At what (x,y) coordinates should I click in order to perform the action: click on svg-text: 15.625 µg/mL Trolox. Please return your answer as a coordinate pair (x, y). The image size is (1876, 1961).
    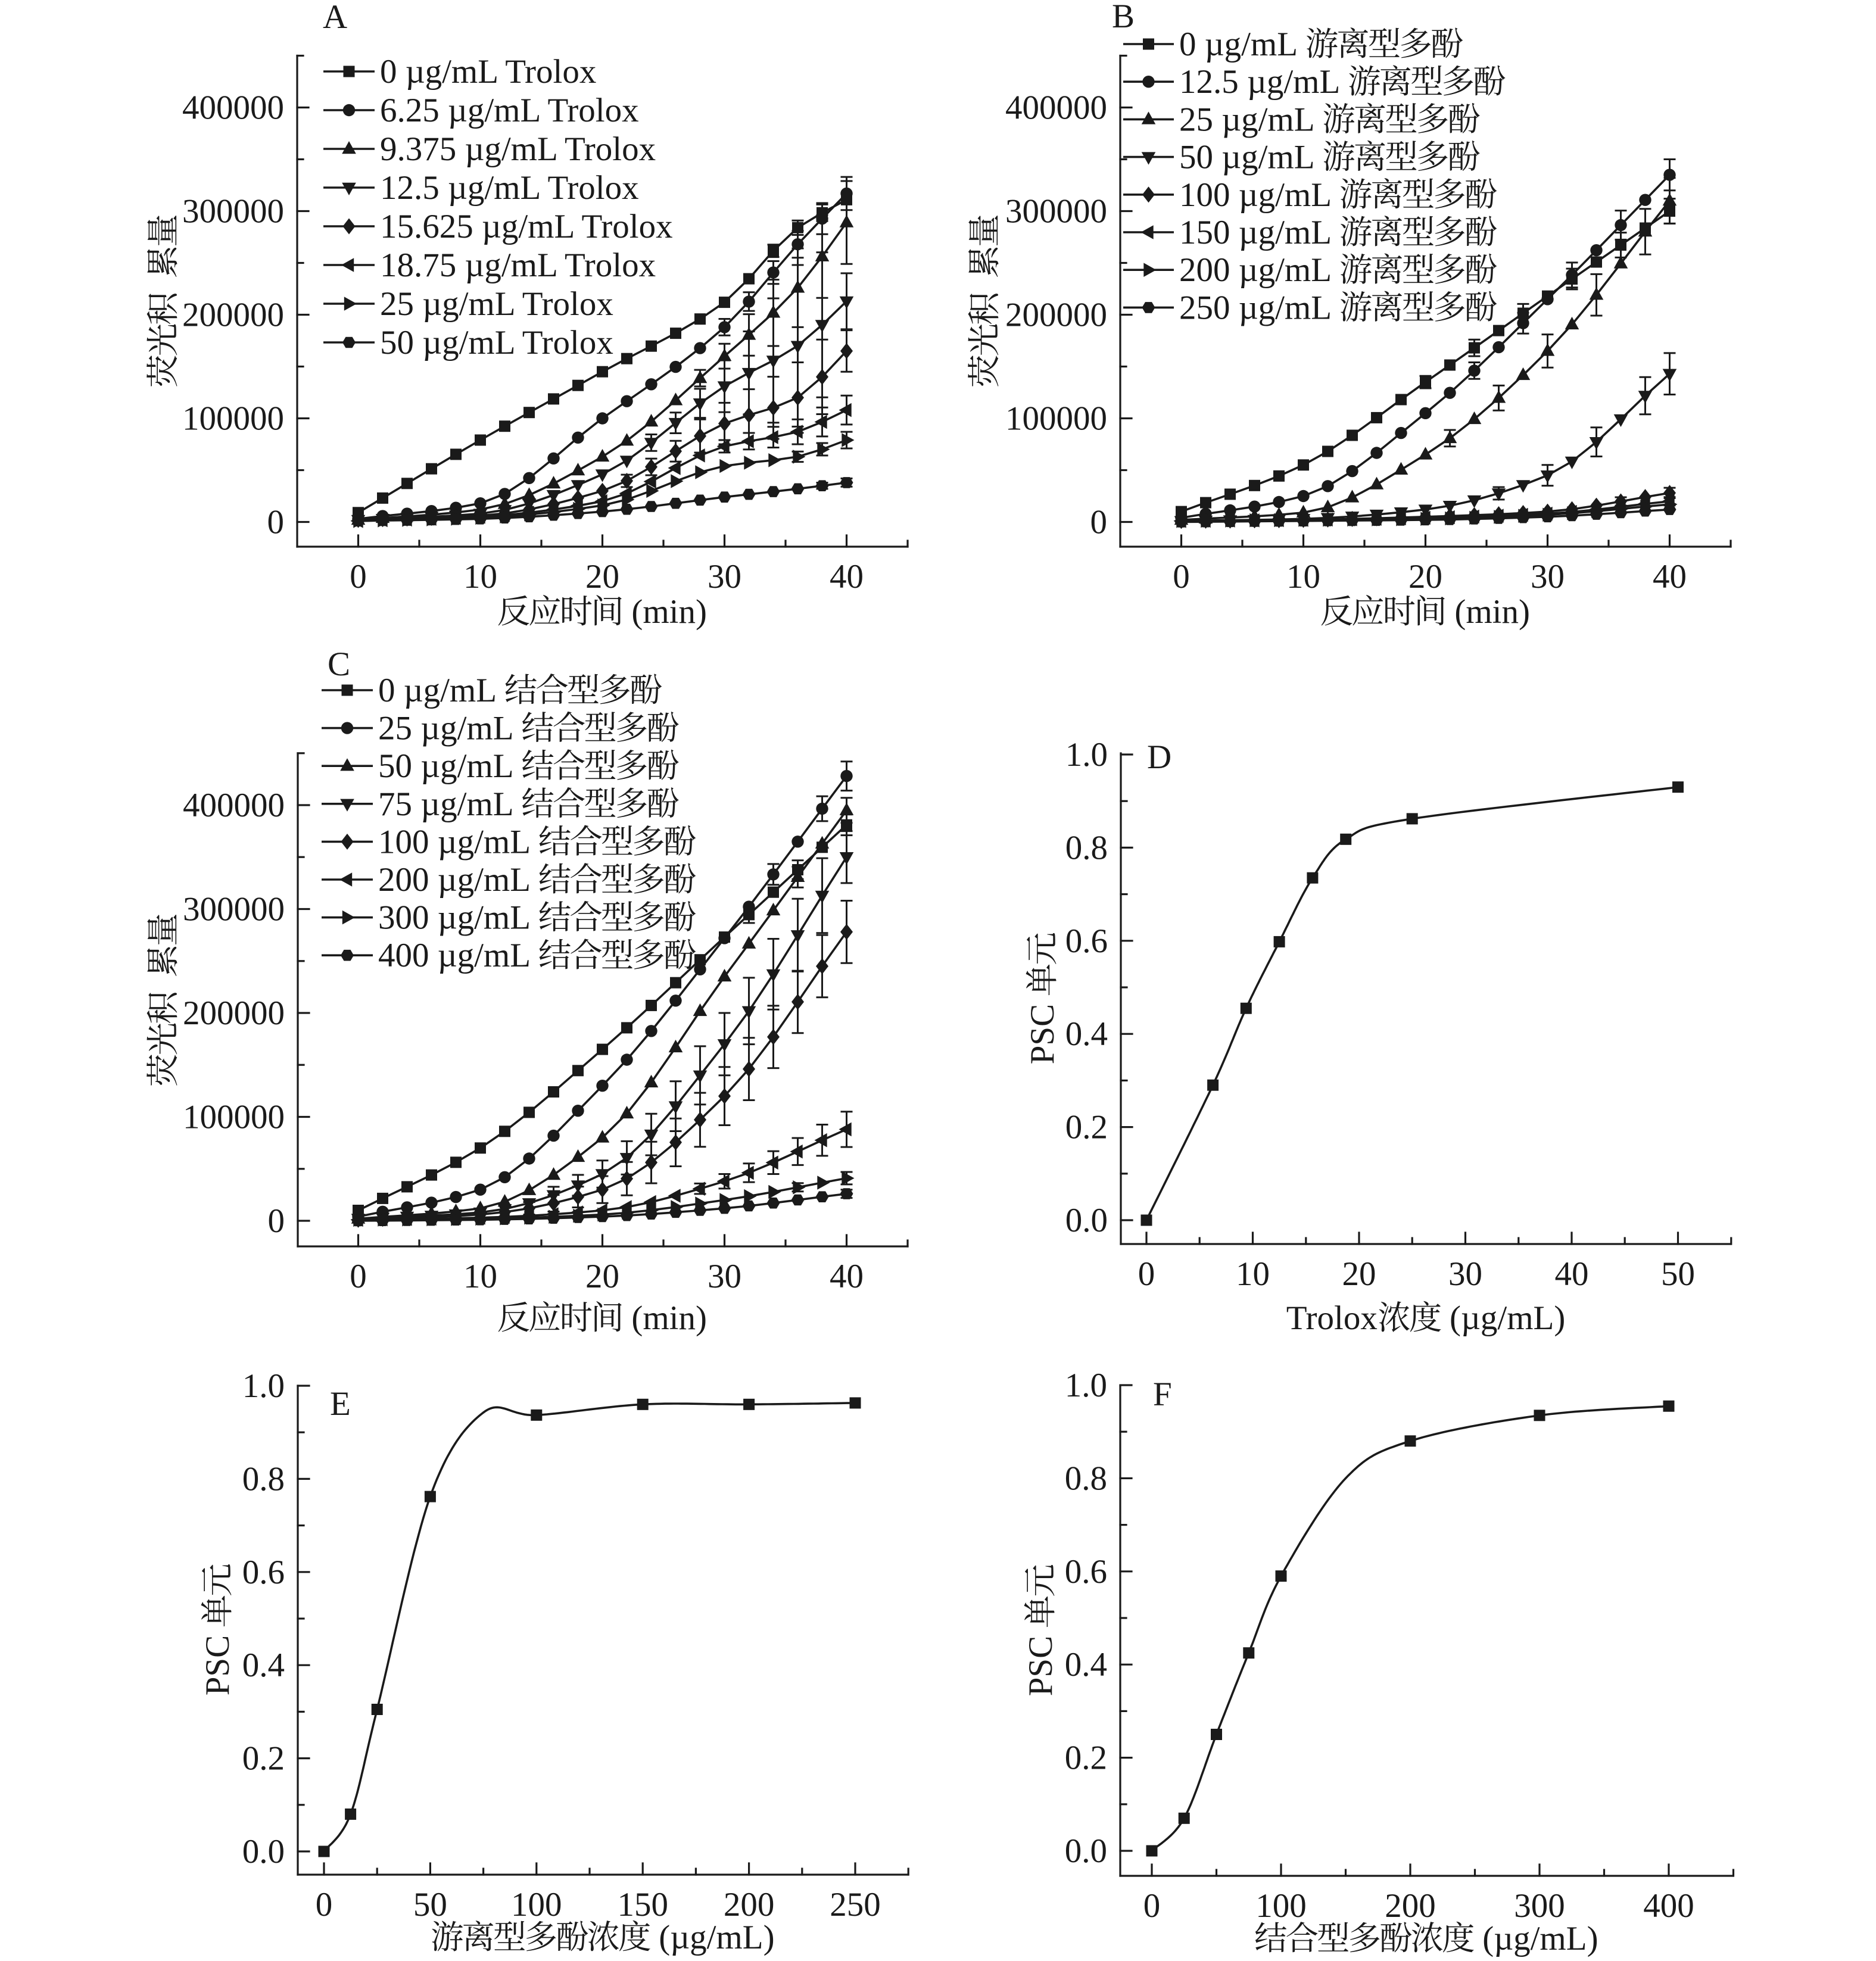
    Looking at the image, I should click on (526, 226).